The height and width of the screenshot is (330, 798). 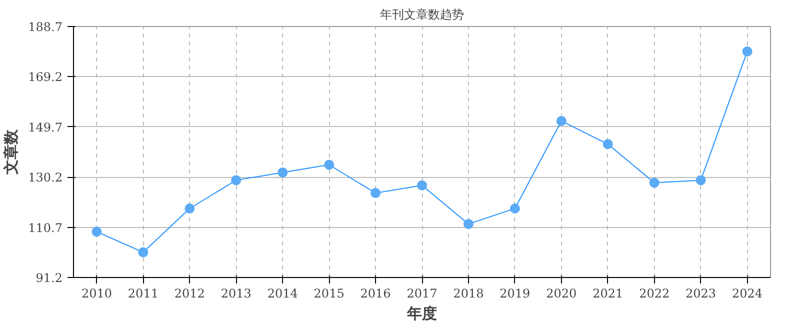 I want to click on x-tick-label: 2024, so click(x=747, y=293).